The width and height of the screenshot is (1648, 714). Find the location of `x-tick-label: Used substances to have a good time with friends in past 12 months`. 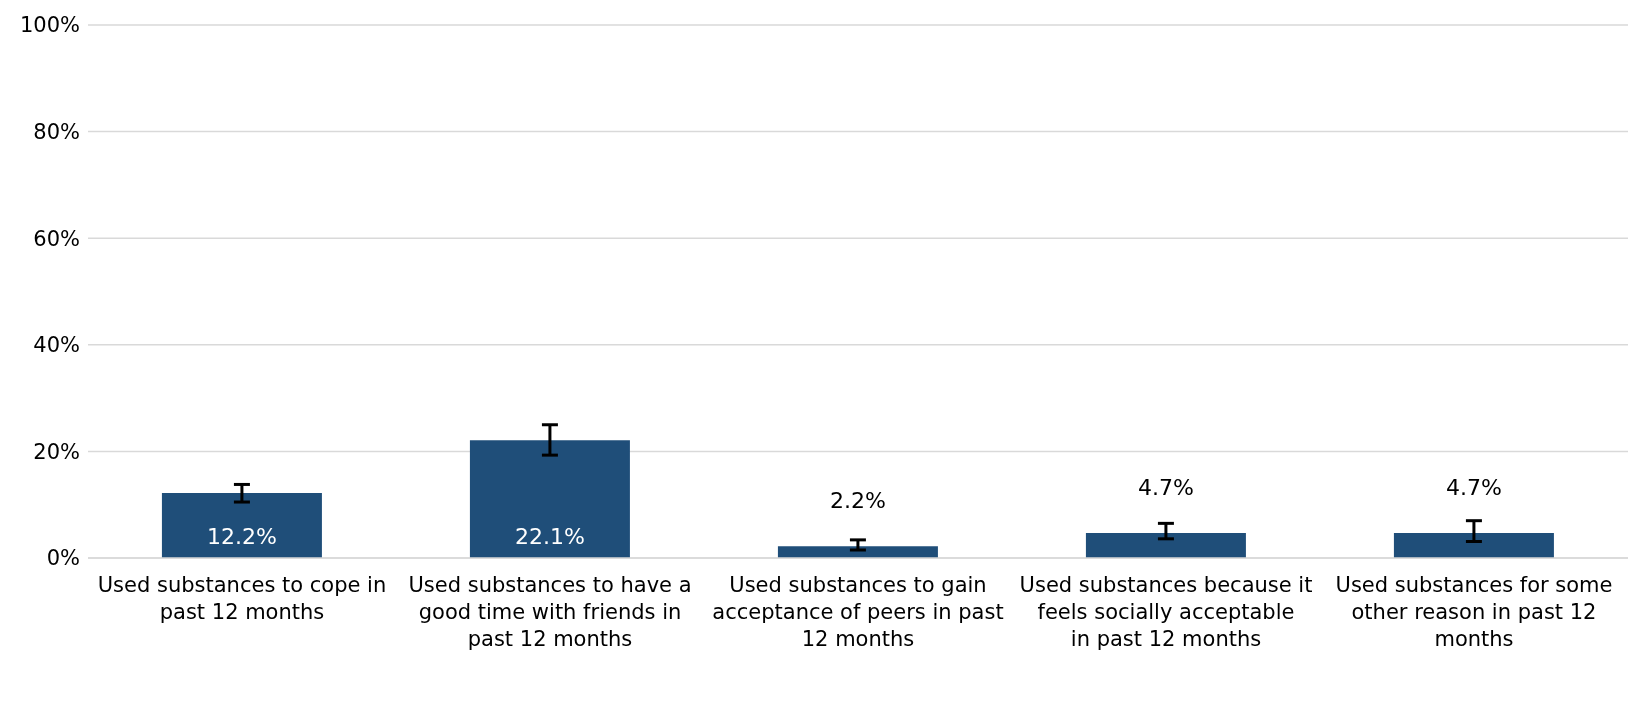

x-tick-label: Used substances to have a good time with friends in past 12 months is located at coordinates (550, 612).